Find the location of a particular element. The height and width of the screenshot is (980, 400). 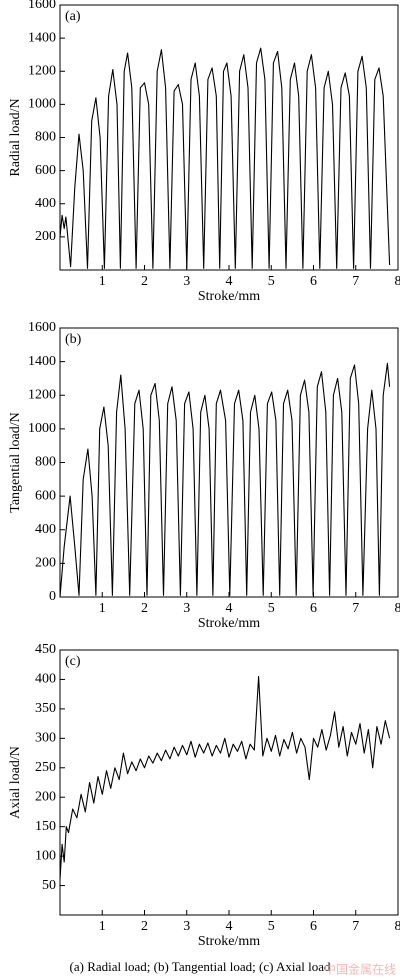

y-tick-label: 450 is located at coordinates (45, 649).